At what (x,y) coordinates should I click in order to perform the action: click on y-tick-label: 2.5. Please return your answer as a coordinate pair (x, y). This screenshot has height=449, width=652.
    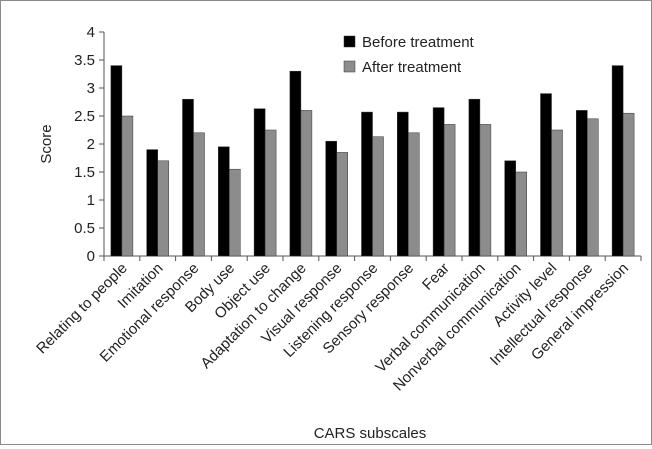
    Looking at the image, I should click on (84, 116).